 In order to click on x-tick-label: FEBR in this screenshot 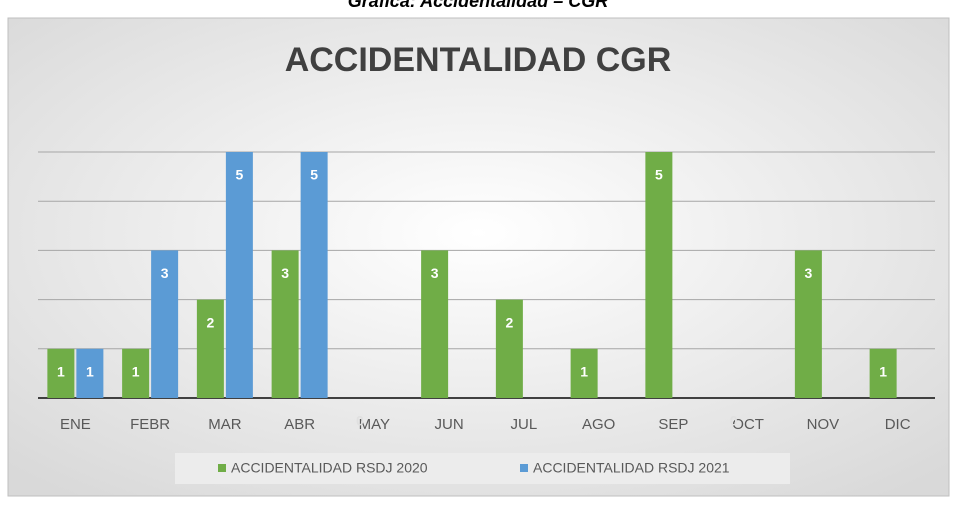, I will do `click(150, 424)`.